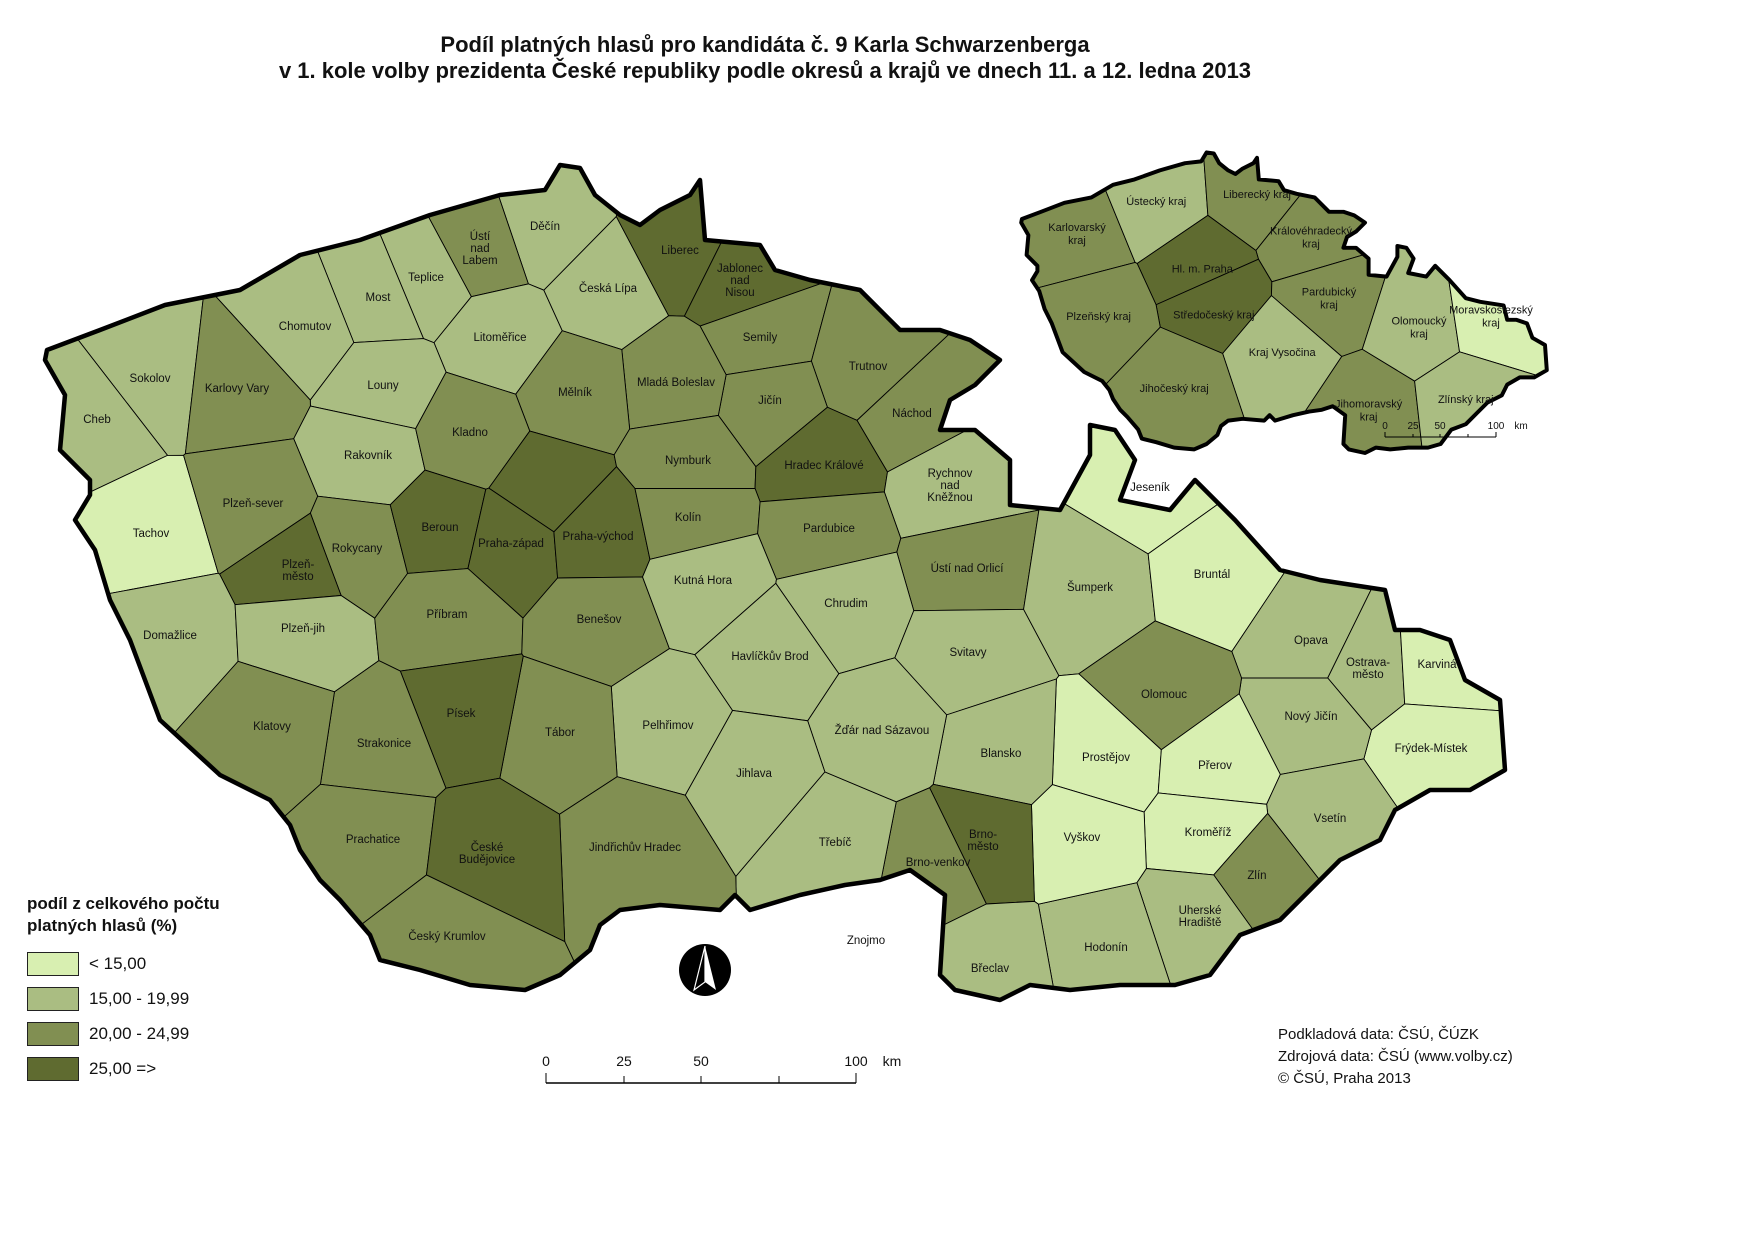 The height and width of the screenshot is (1241, 1753). I want to click on district-label: Olomouc, so click(1164, 695).